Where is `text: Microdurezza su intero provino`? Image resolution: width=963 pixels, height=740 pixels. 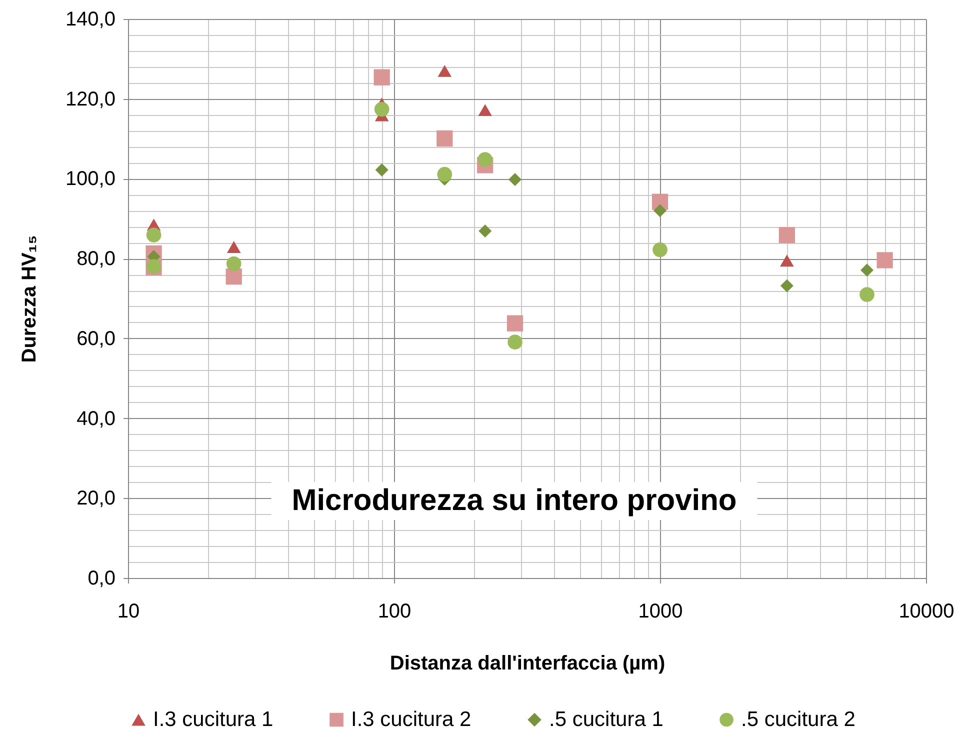 text: Microdurezza su intero provino is located at coordinates (514, 500).